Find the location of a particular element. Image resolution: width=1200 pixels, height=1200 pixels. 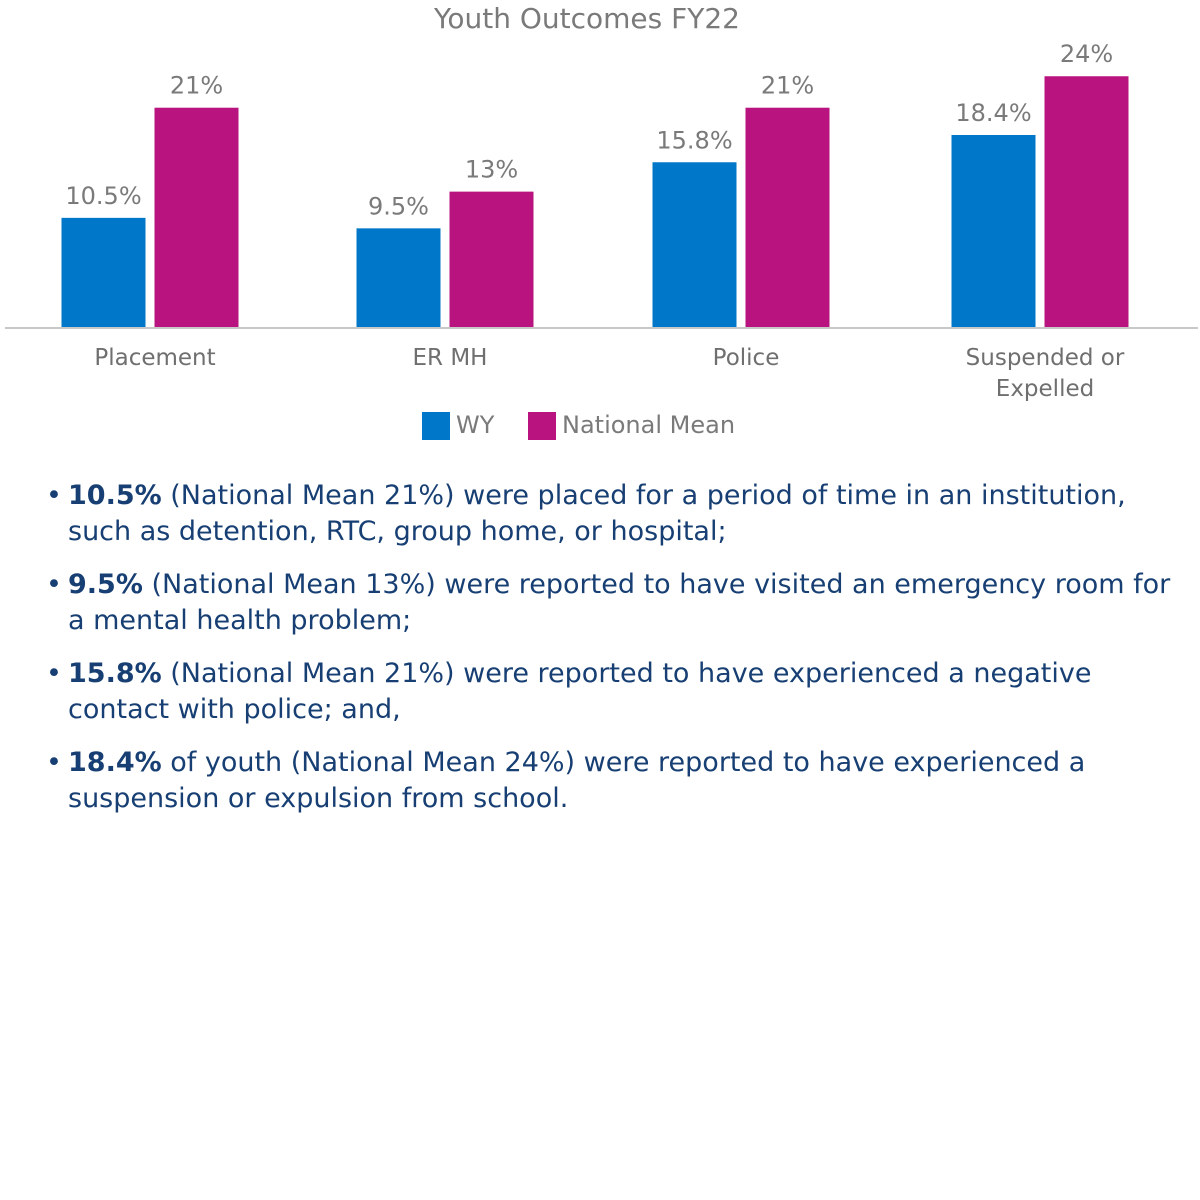

category-label: Placement is located at coordinates (154, 358).